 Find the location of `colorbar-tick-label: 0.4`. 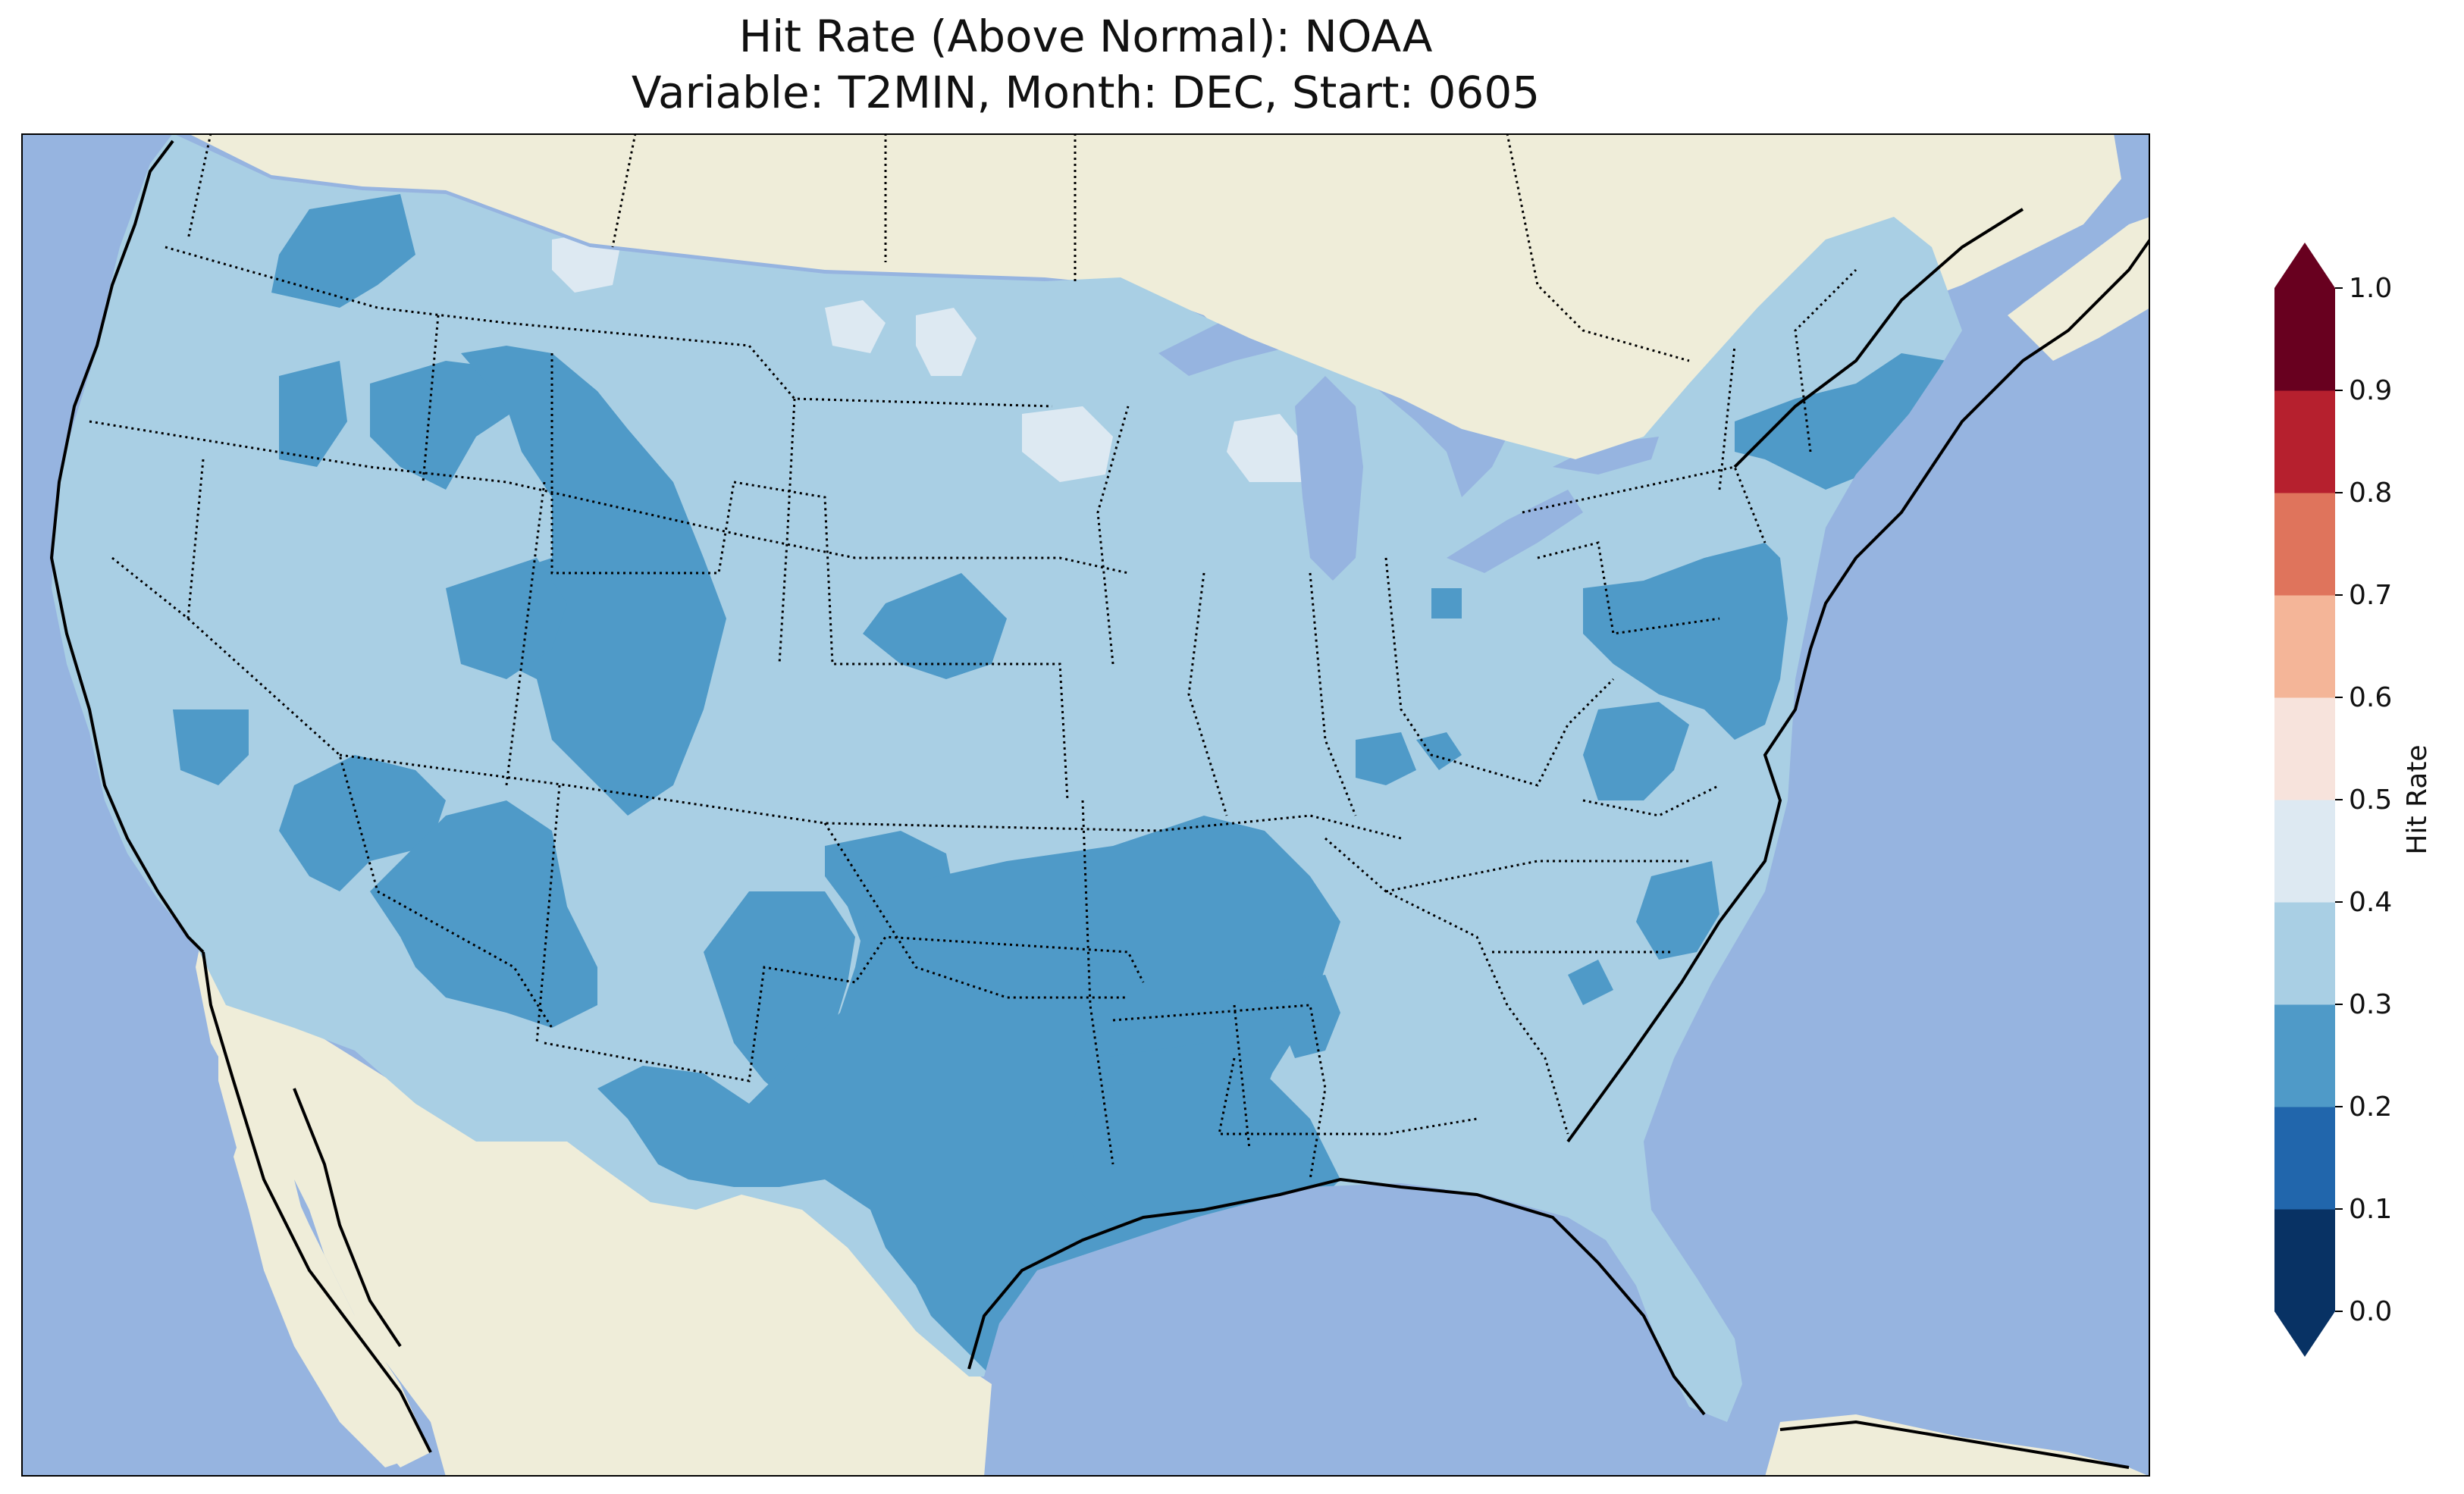

colorbar-tick-label: 0.4 is located at coordinates (2370, 902).